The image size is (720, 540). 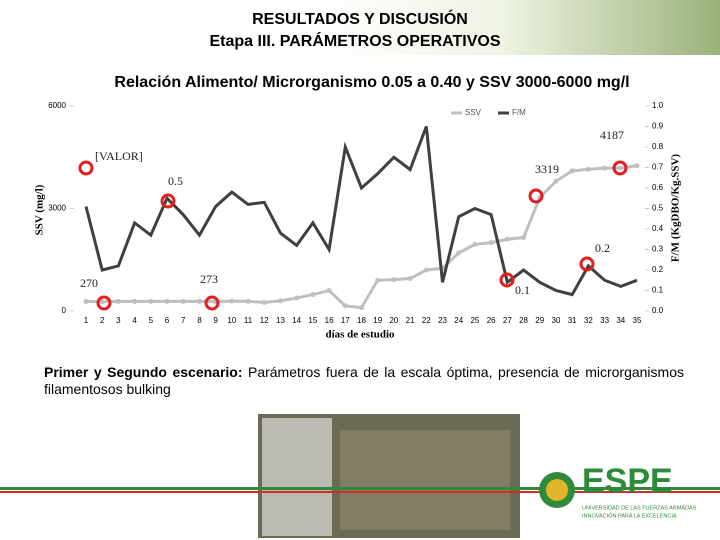 I want to click on logo-emblem, so click(x=557, y=490).